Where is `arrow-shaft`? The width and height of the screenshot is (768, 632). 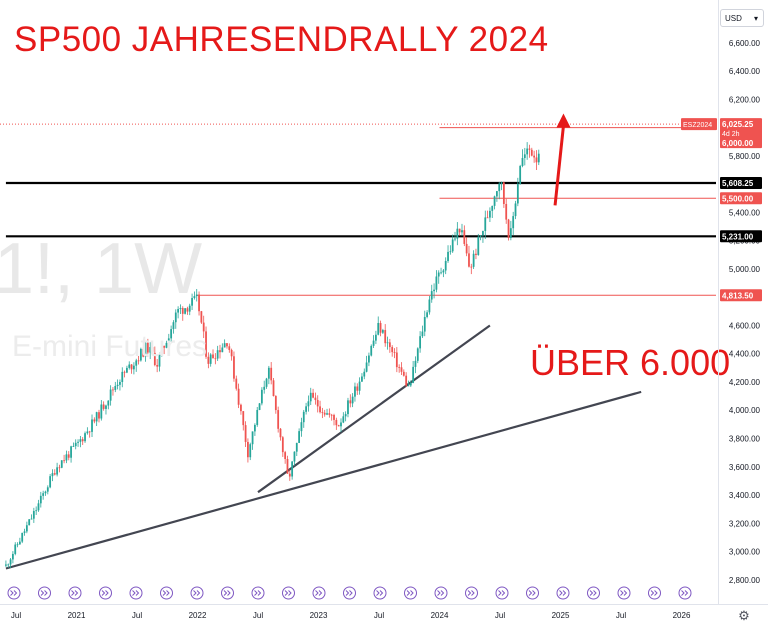 arrow-shaft is located at coordinates (559, 165).